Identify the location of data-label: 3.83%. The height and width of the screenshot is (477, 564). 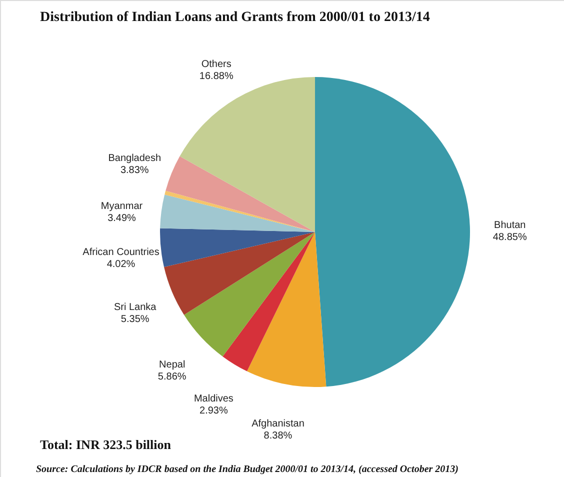
(134, 170).